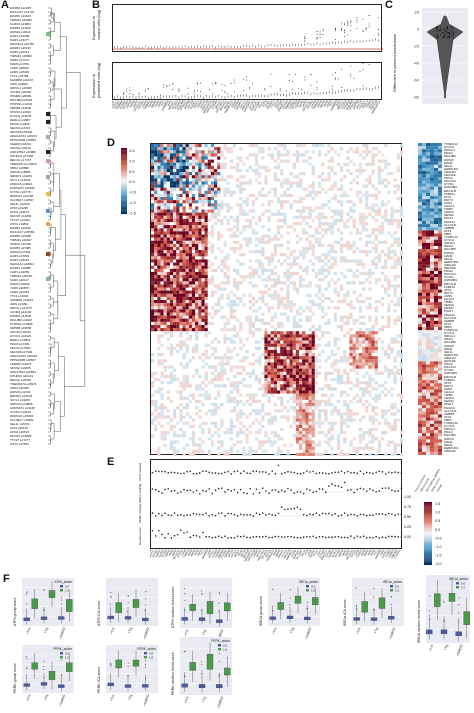 Image resolution: width=474 pixels, height=713 pixels. Describe the element at coordinates (19, 388) in the screenshot. I see `gene-label: XRN2 p12350` at that location.